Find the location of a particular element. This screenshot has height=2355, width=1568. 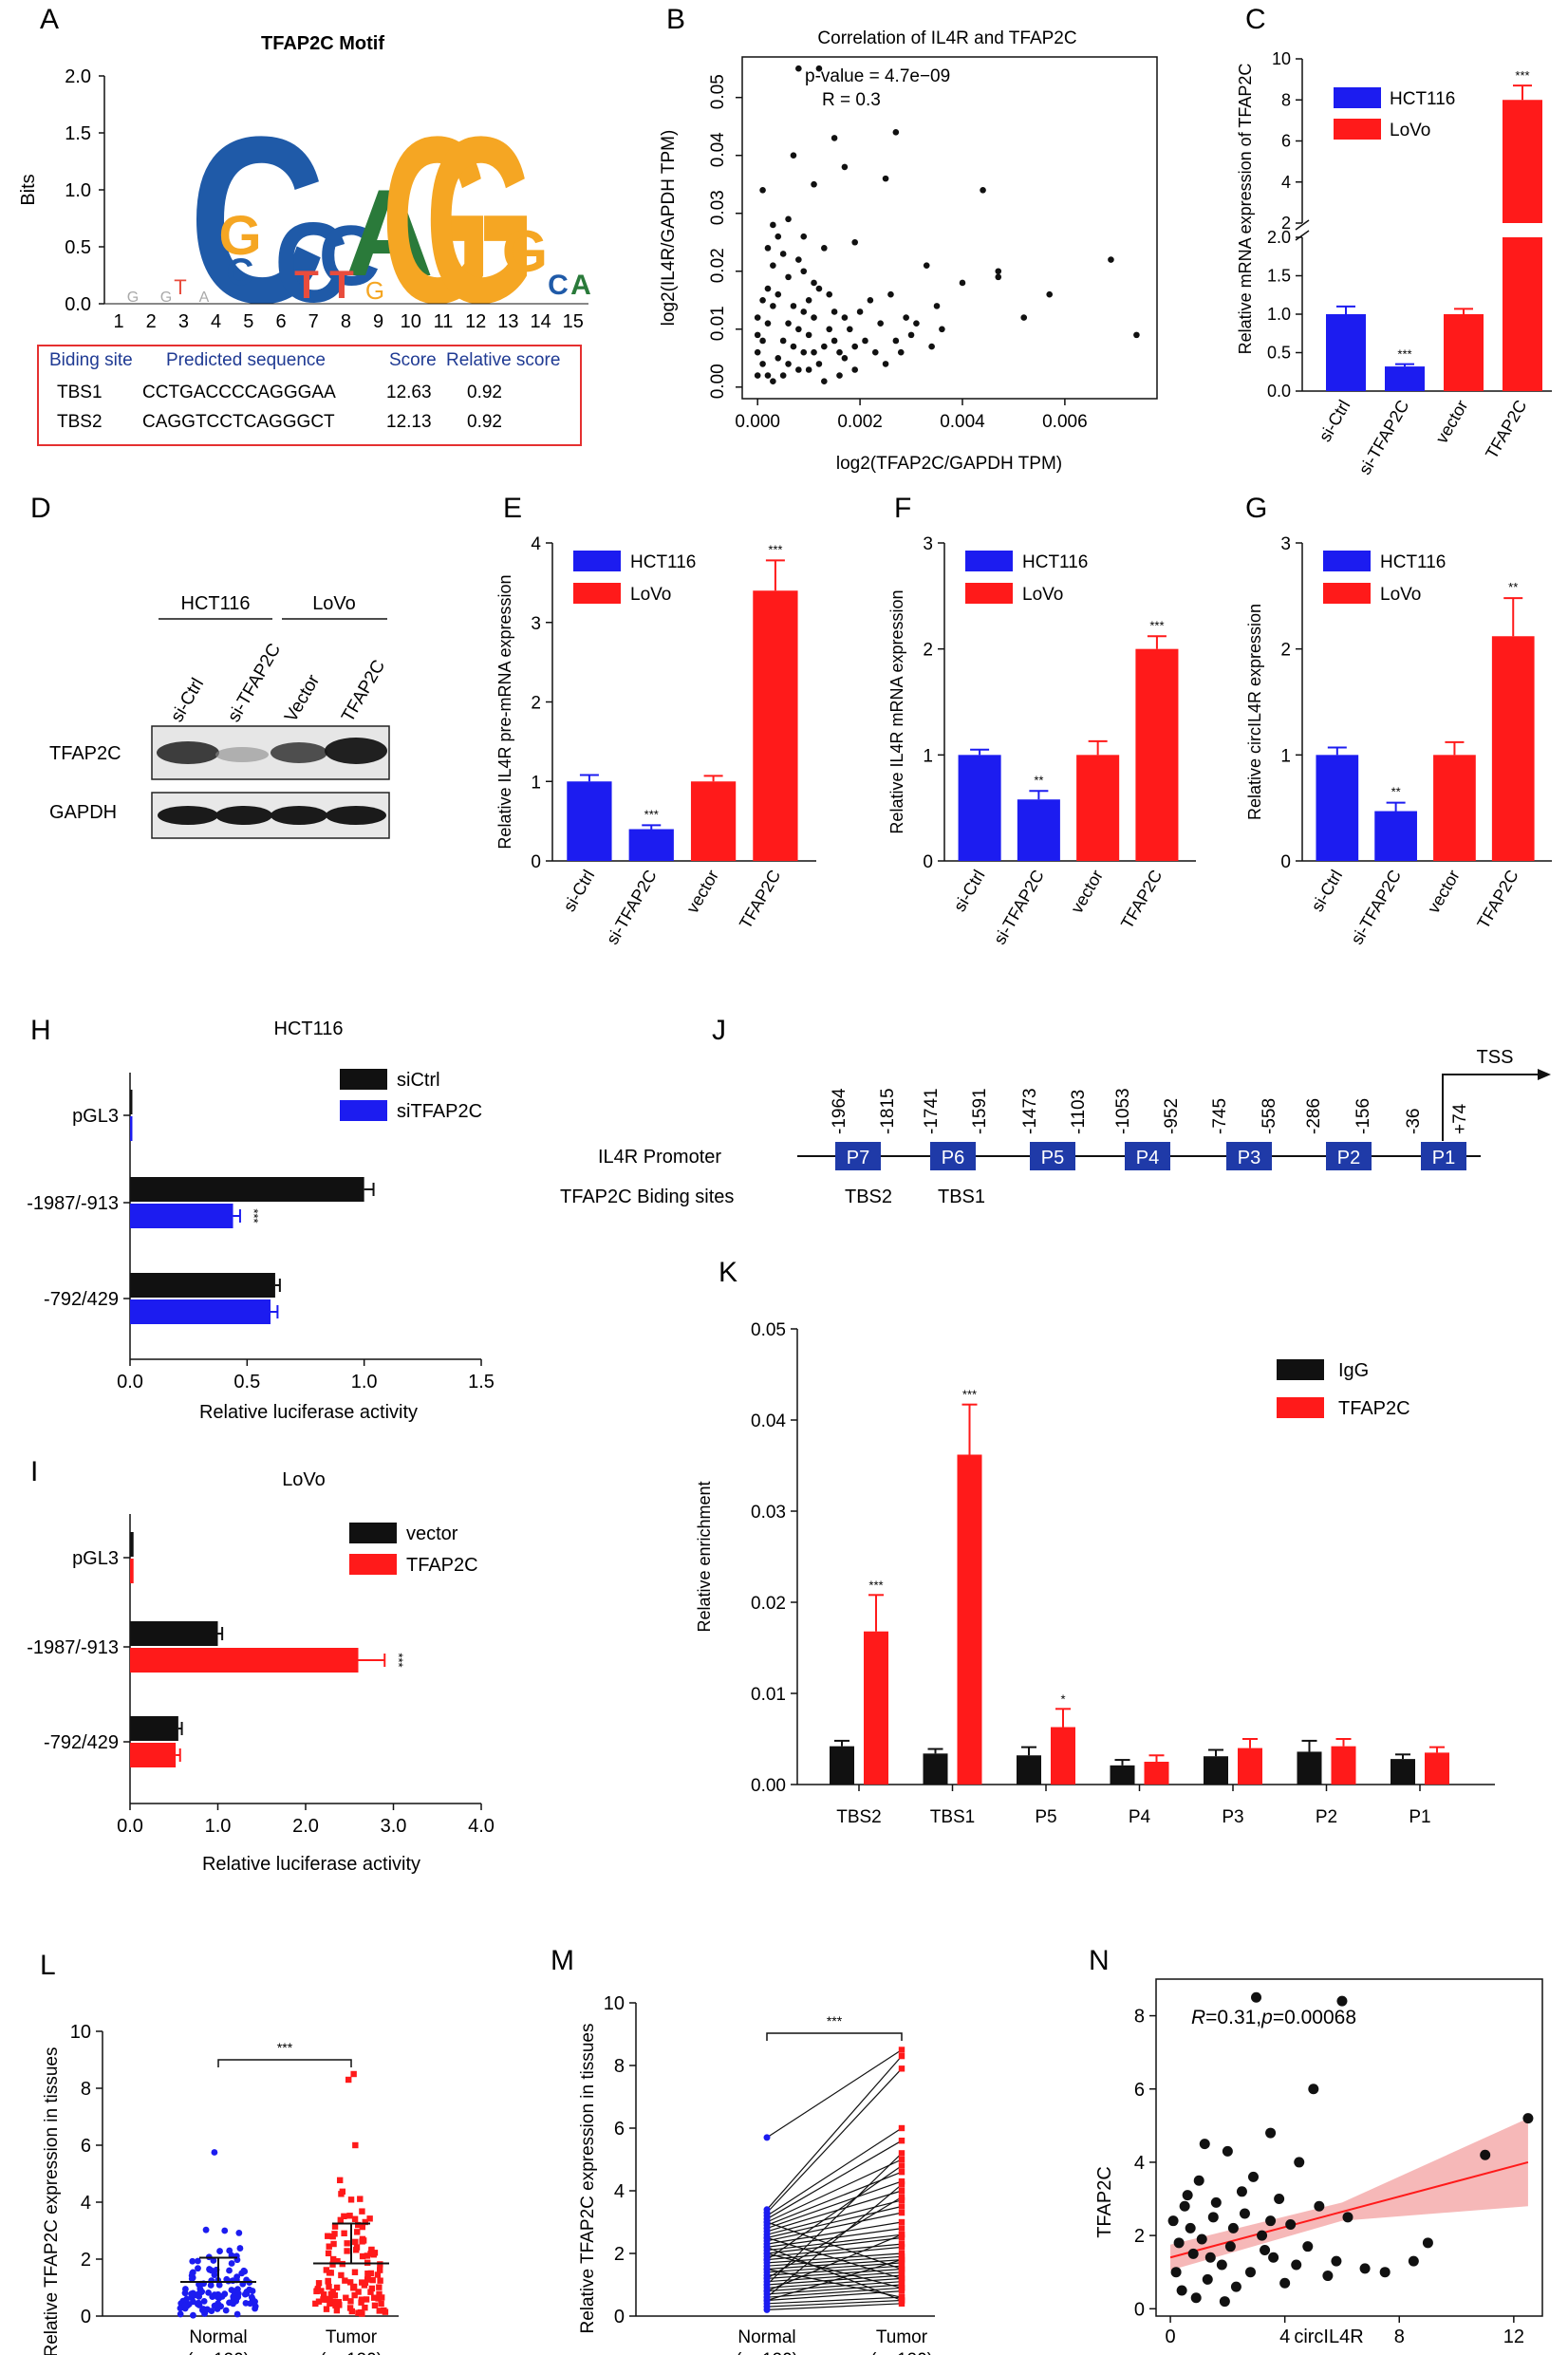

category-label: -1987/-913 is located at coordinates (73, 1203).